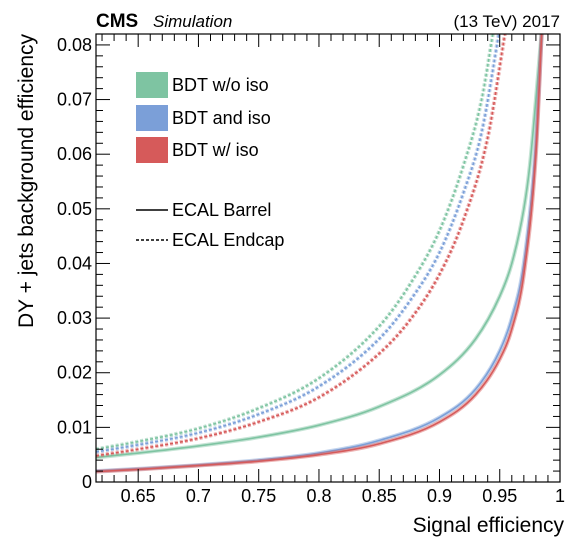 This screenshot has width=565, height=538. What do you see at coordinates (74, 318) in the screenshot?
I see `y-tick-label: 0.03` at bounding box center [74, 318].